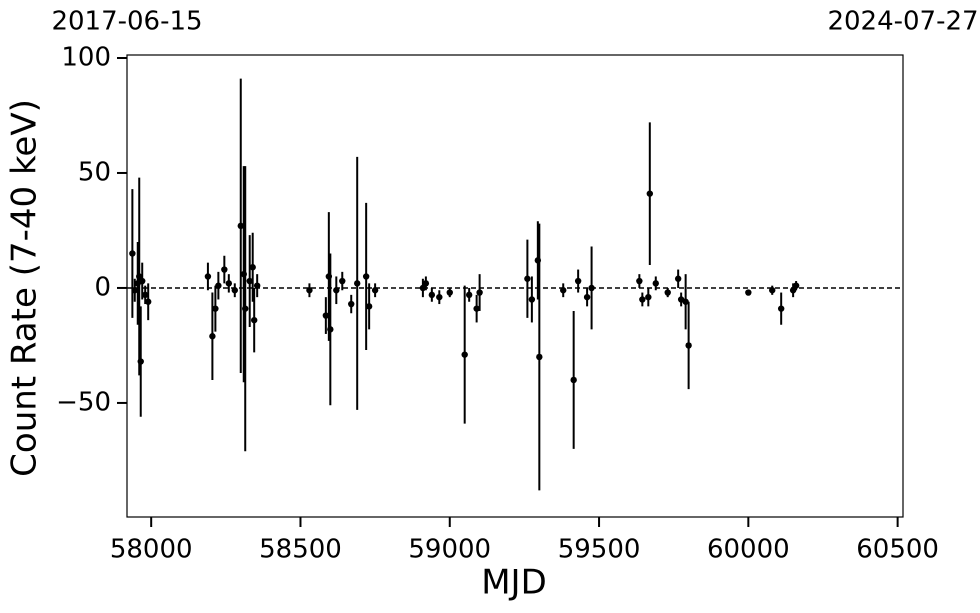  Describe the element at coordinates (449, 550) in the screenshot. I see `x-tick-label: 59000` at that location.